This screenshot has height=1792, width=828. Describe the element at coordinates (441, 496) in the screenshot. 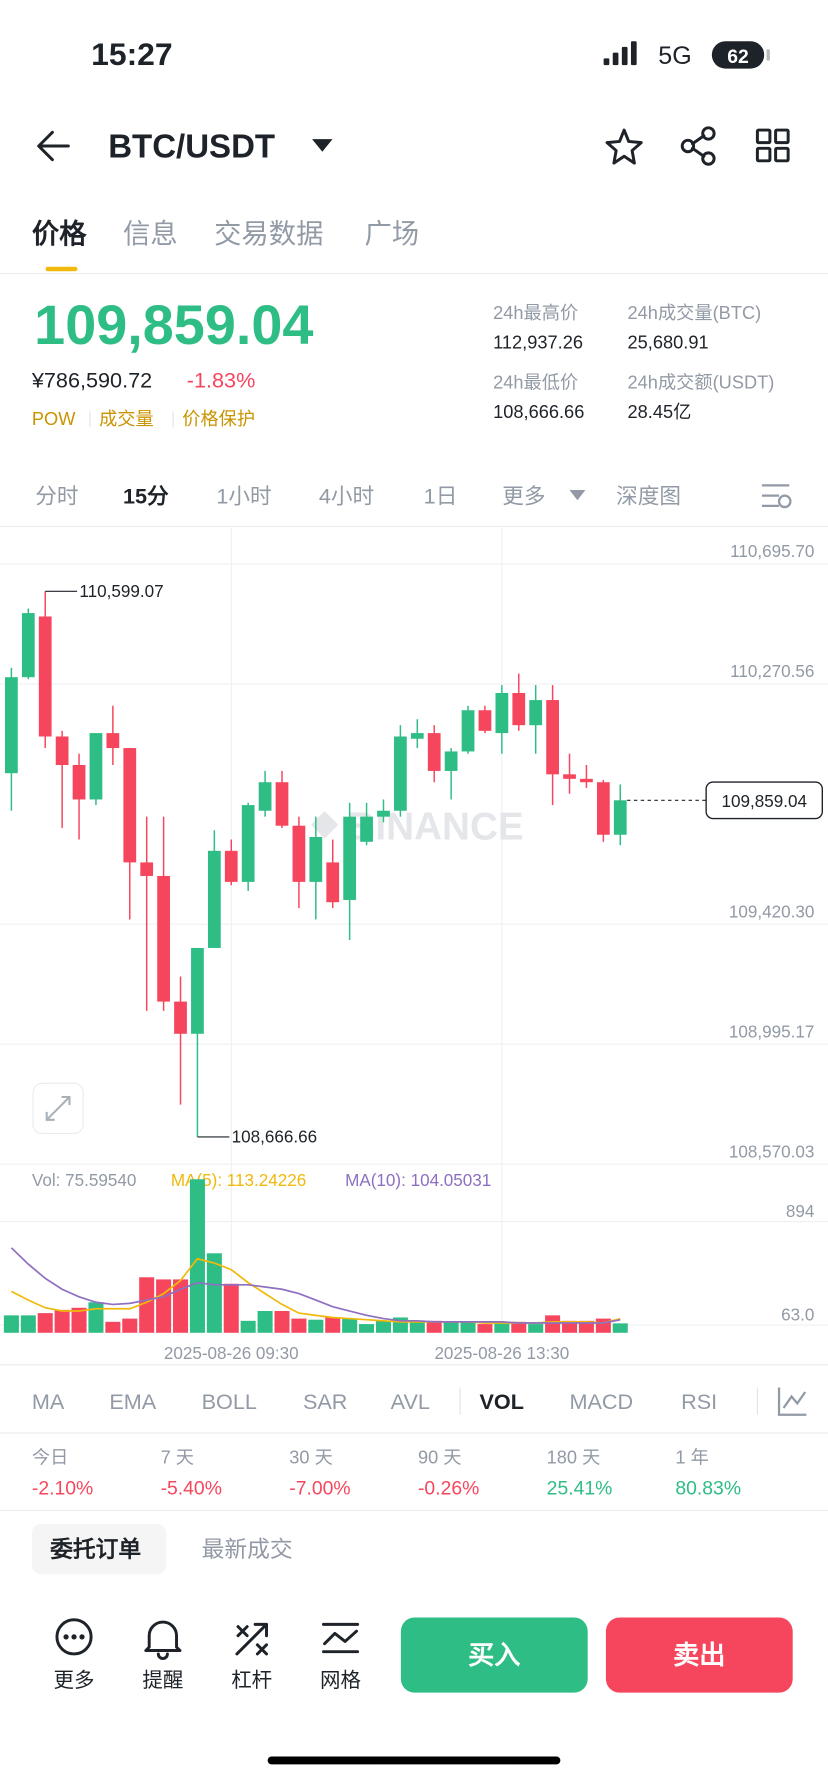

I see `interval-tab: 1日` at that location.